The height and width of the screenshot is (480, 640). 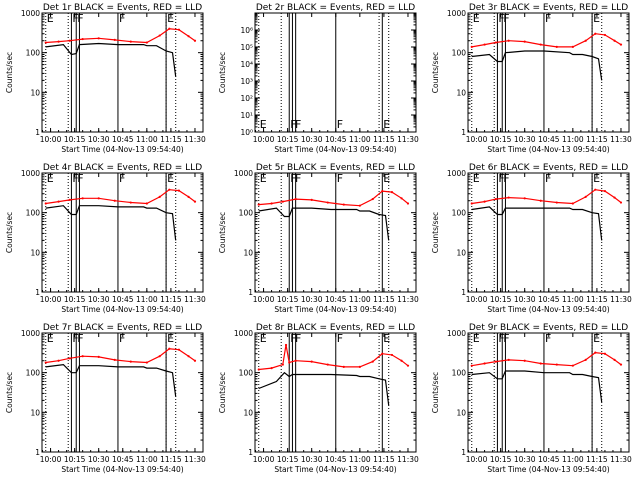 What do you see at coordinates (548, 168) in the screenshot?
I see `panel-title: Det 6r BLACK = Events, RED = LLD` at bounding box center [548, 168].